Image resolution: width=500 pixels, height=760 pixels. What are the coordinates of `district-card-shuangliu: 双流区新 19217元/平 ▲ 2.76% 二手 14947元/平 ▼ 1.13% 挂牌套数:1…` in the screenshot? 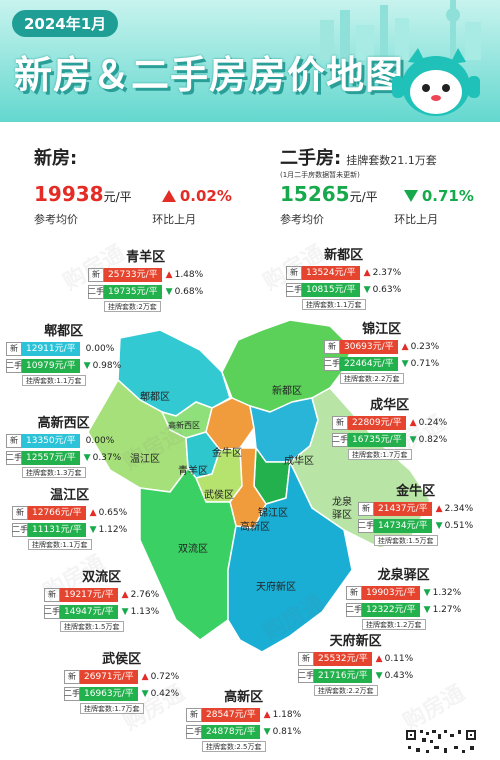 It's located at (101, 599).